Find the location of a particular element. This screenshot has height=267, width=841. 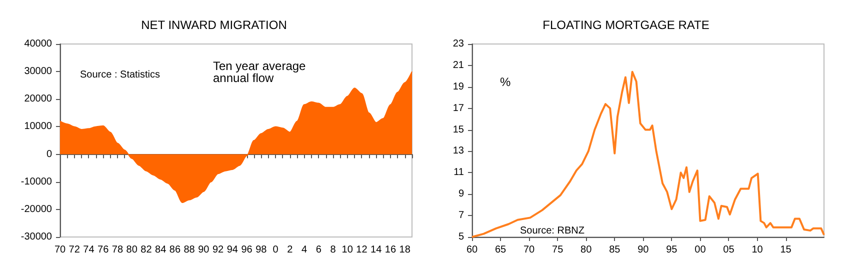

x-tick-label: 72 is located at coordinates (74, 250).